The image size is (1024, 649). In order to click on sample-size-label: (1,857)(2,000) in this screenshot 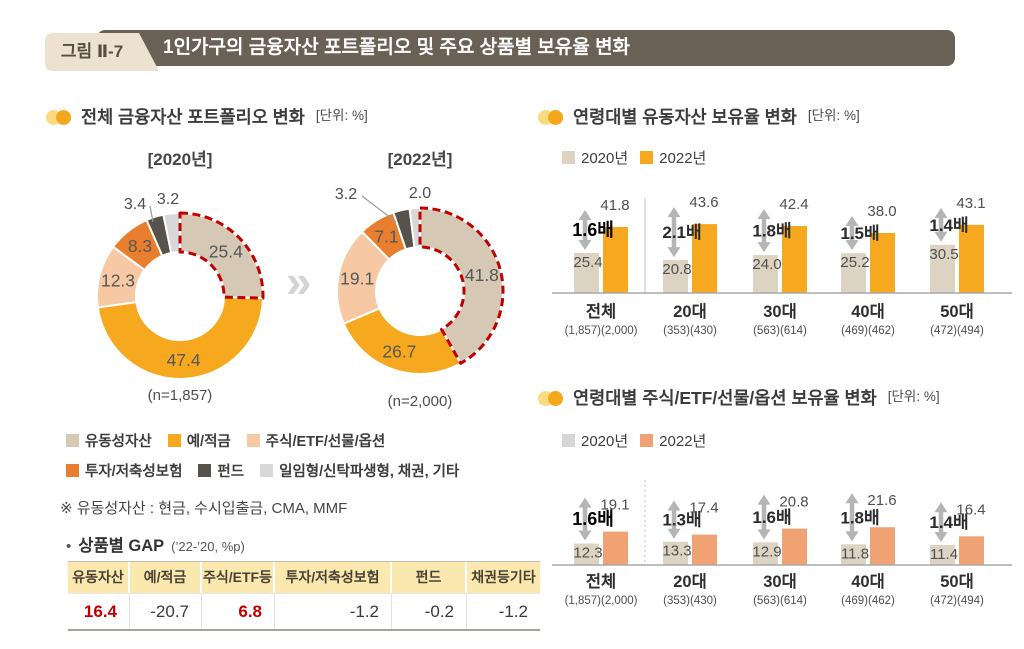, I will do `click(601, 601)`.